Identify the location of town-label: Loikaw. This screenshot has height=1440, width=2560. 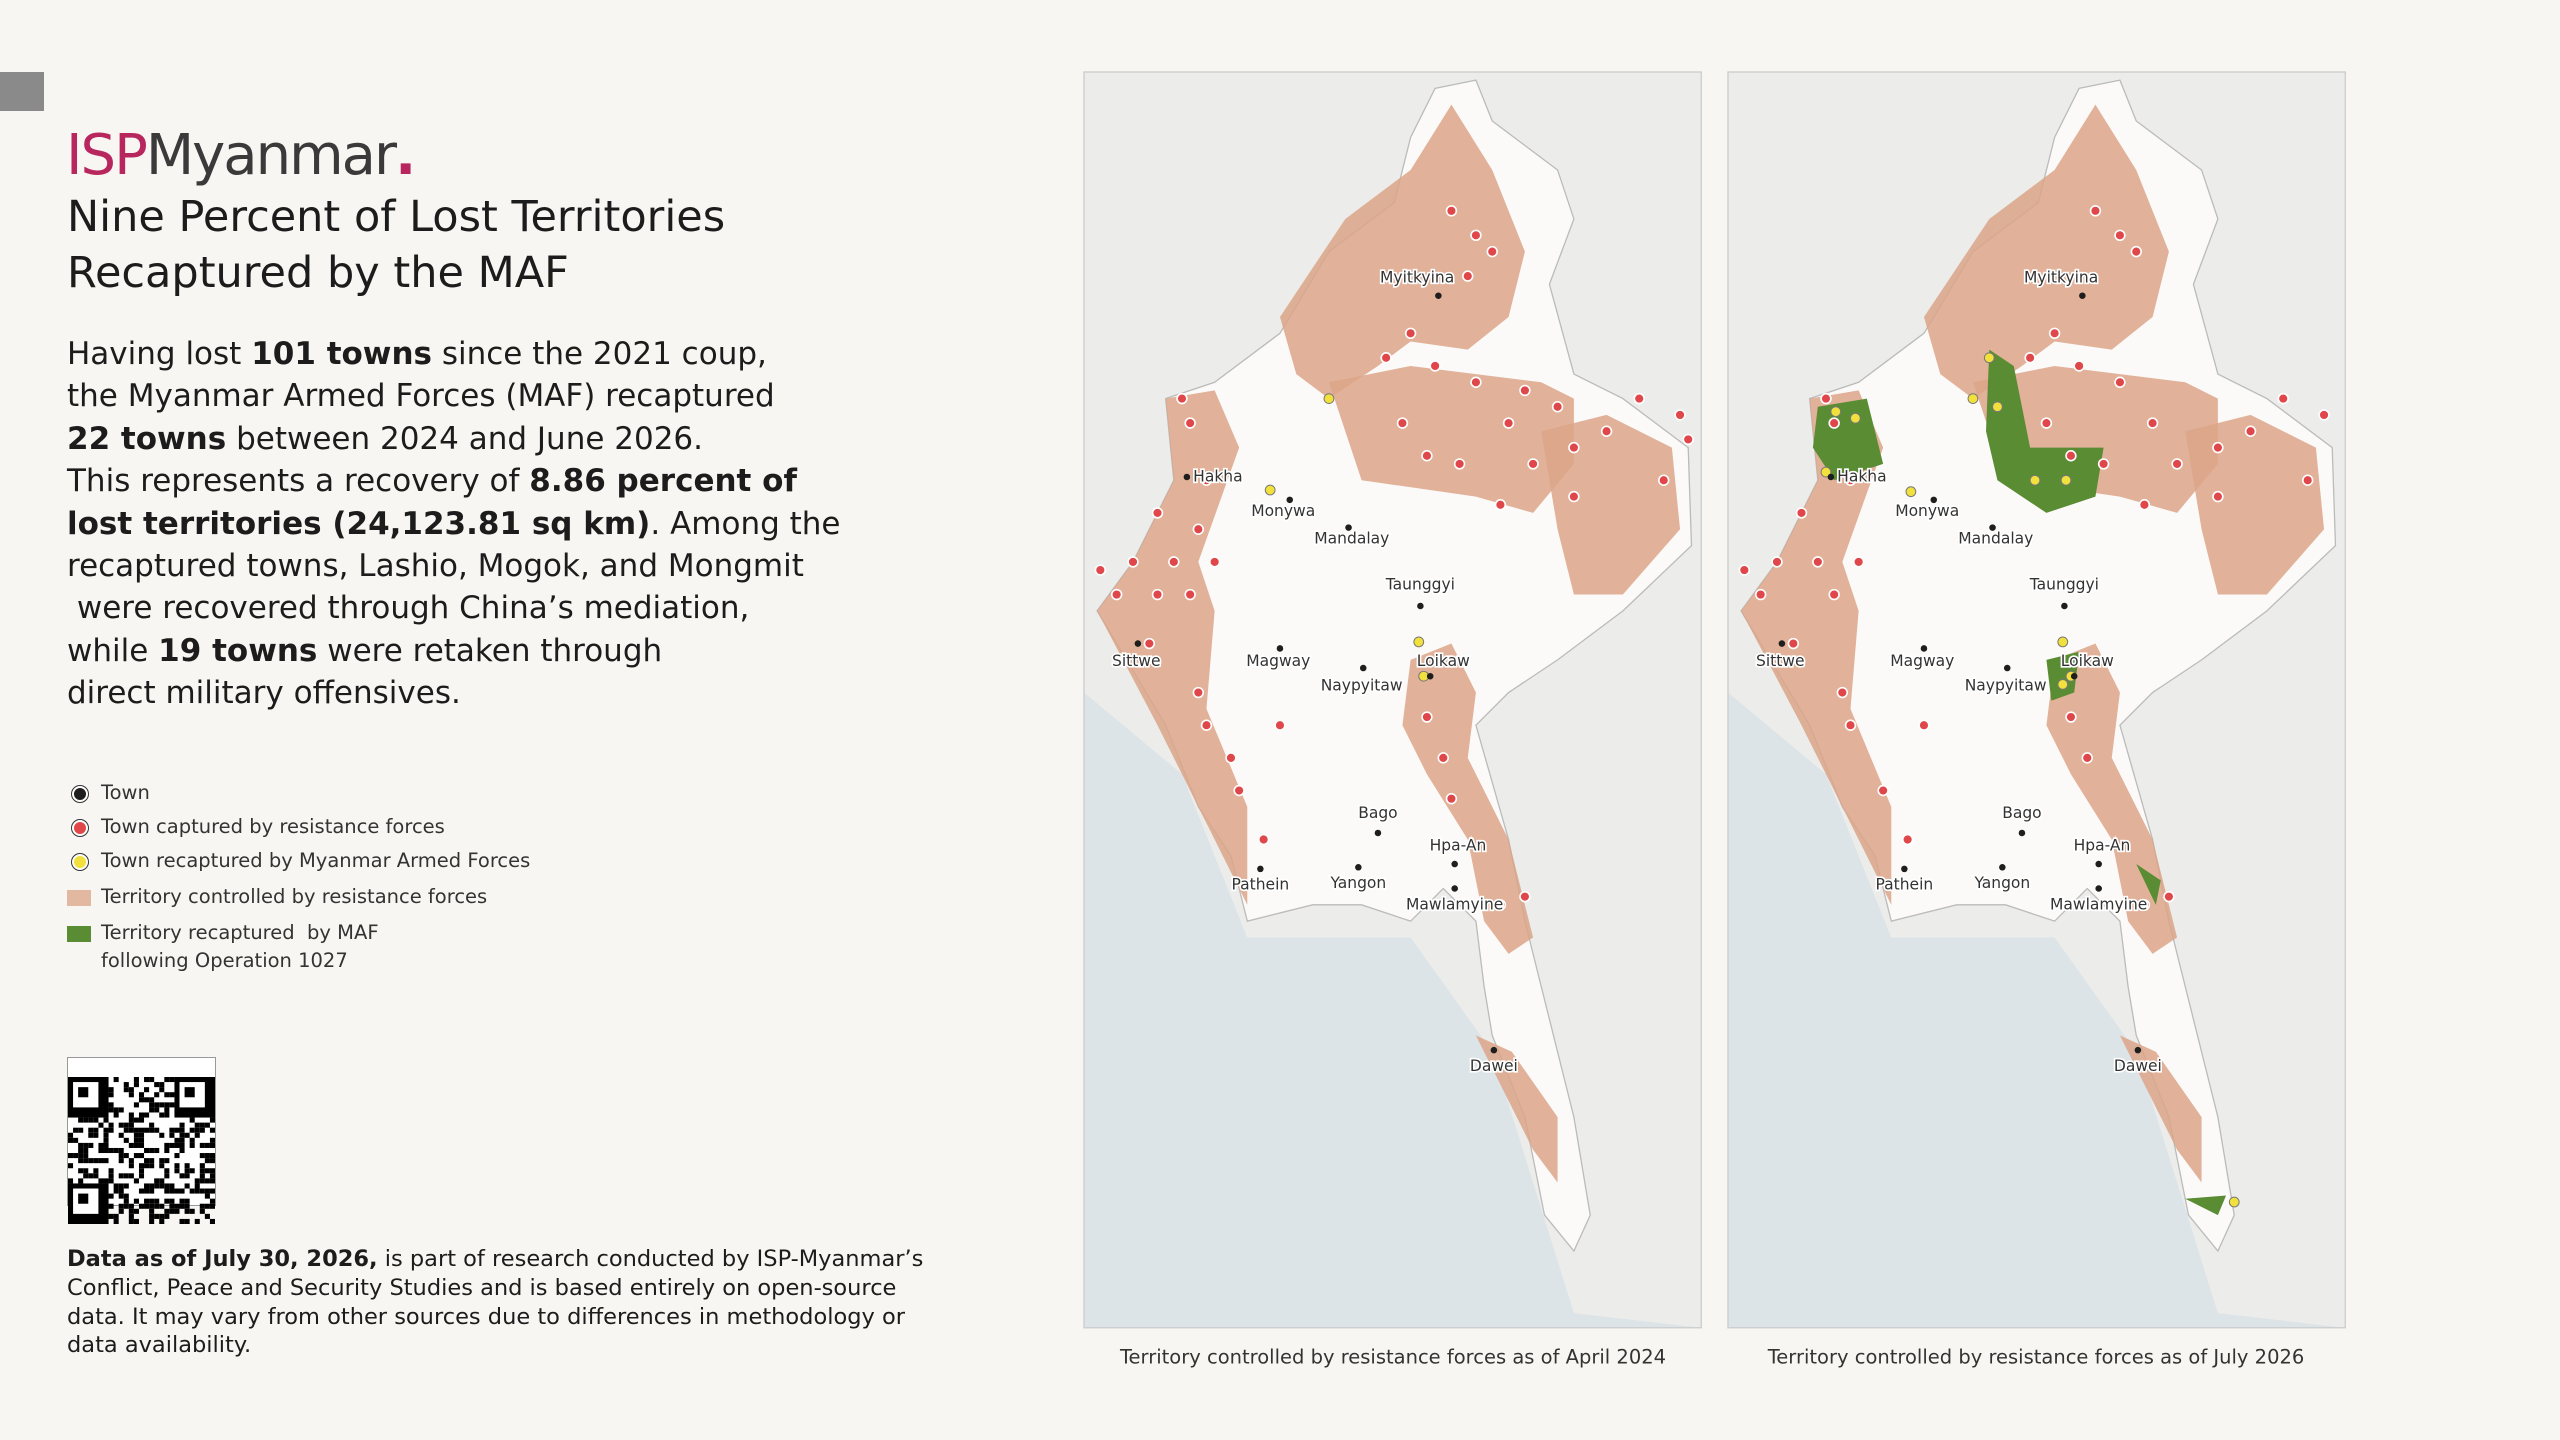
(1443, 661).